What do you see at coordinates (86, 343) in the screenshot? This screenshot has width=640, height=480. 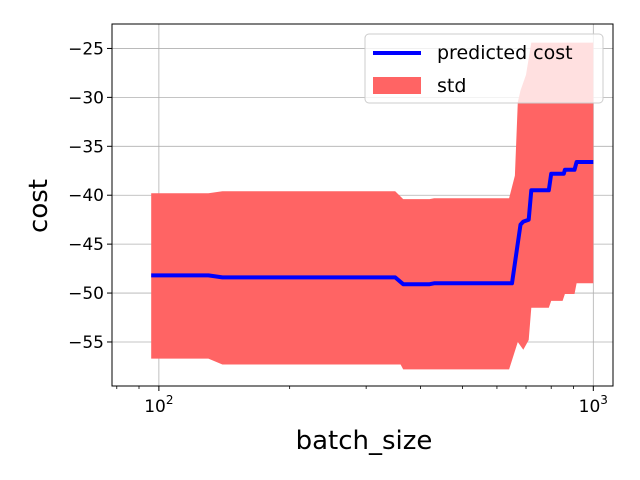 I see `y-tick-label: −55` at bounding box center [86, 343].